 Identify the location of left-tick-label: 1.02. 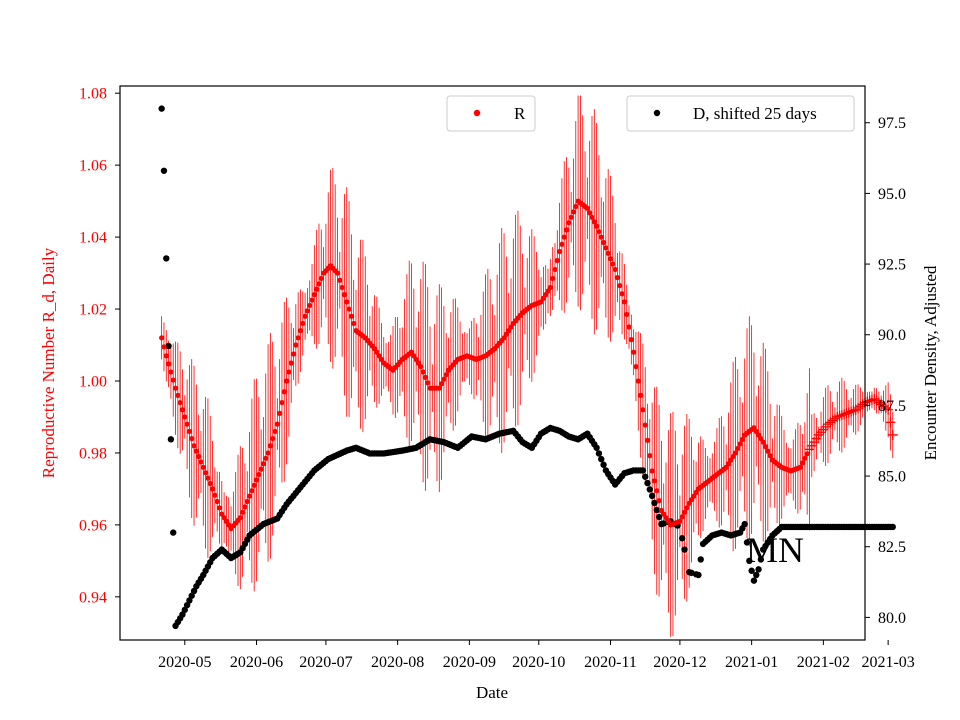
(93, 310).